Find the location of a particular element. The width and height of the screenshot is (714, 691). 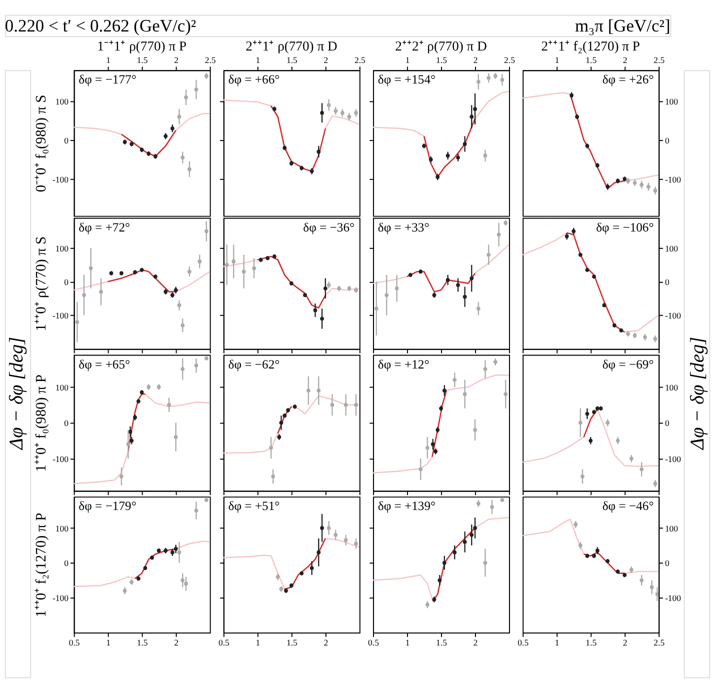

annotation: δφ = +72° is located at coordinates (104, 227).